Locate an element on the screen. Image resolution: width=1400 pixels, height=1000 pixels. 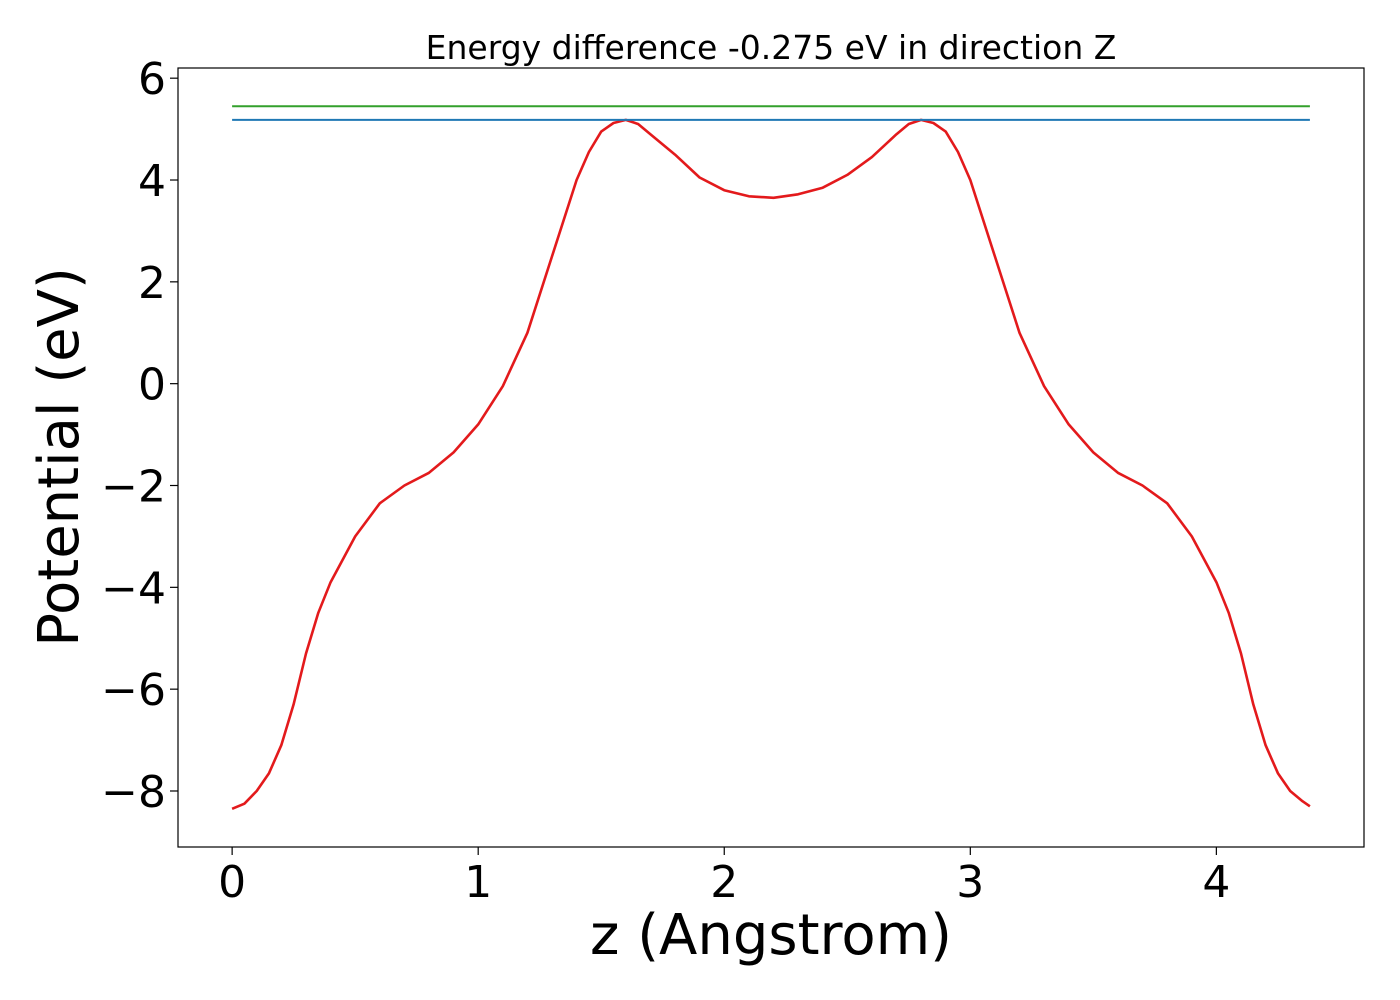
y-axis-title: Potential (eV) is located at coordinates (59, 457).